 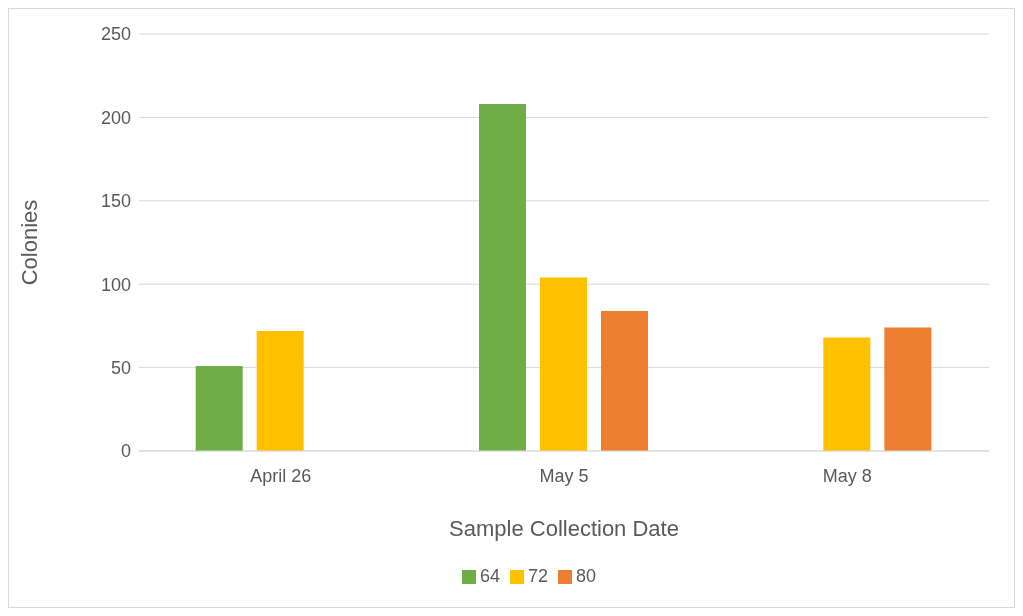 I want to click on x-tick-label: May 8, so click(x=847, y=475).